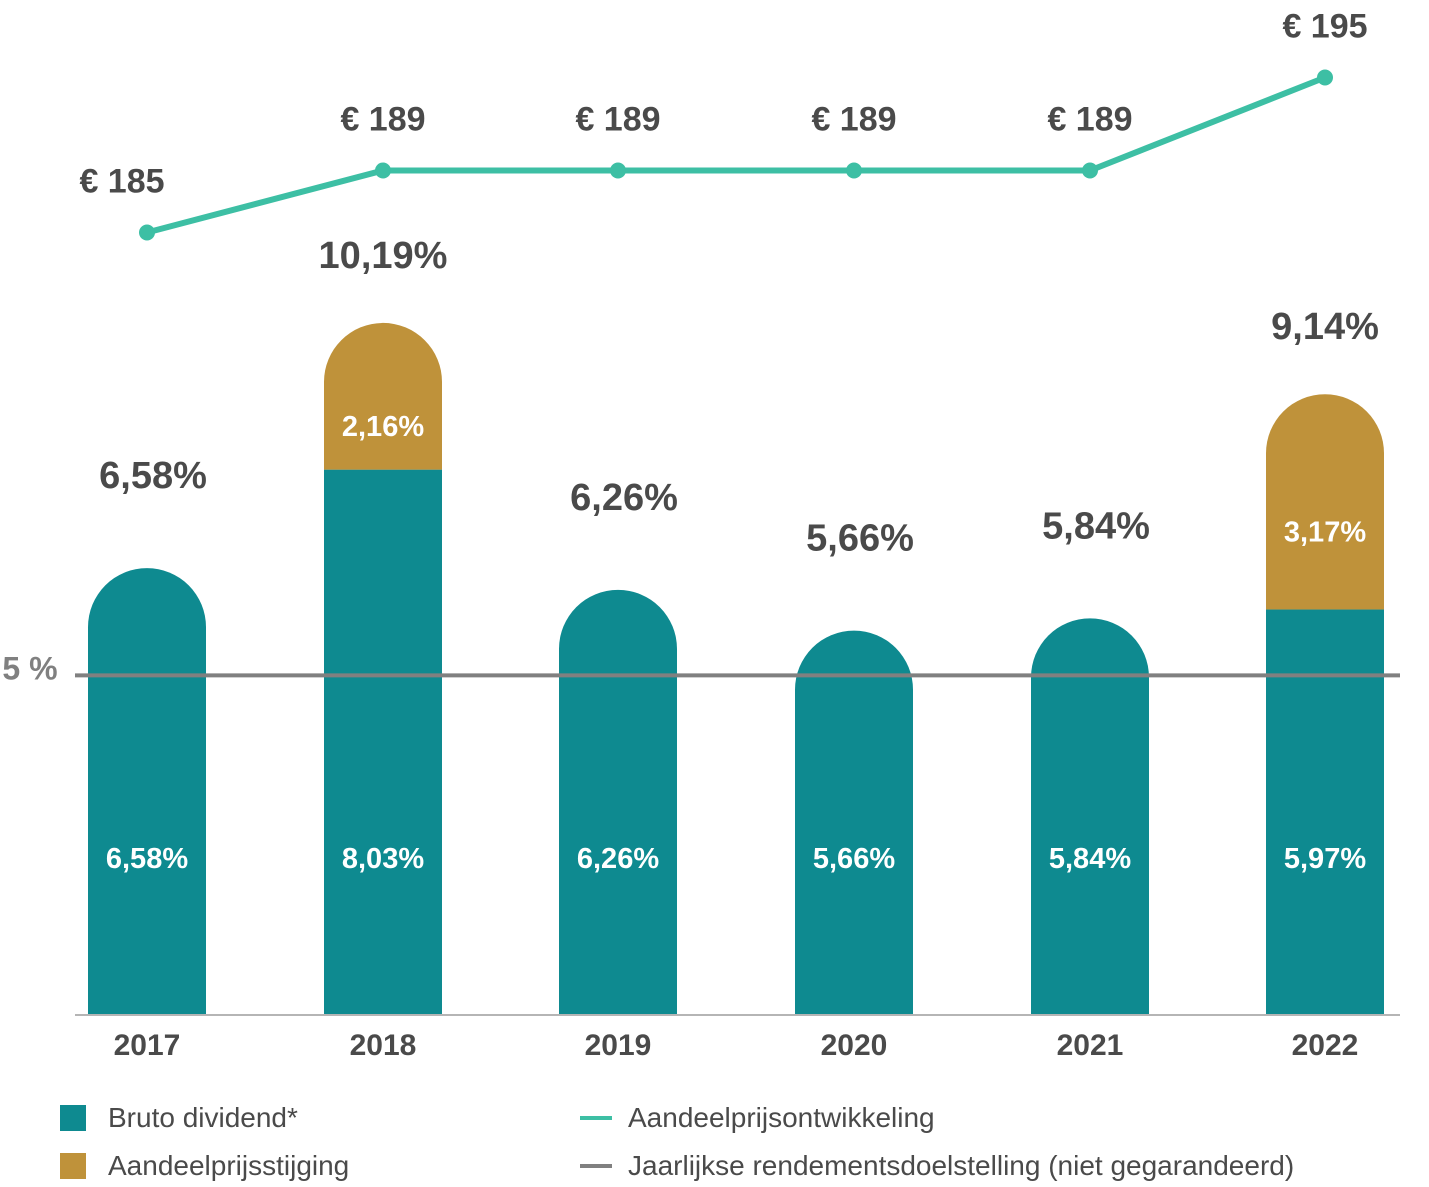 The height and width of the screenshot is (1187, 1429). I want to click on total-label-2020: 5,66%, so click(860, 539).